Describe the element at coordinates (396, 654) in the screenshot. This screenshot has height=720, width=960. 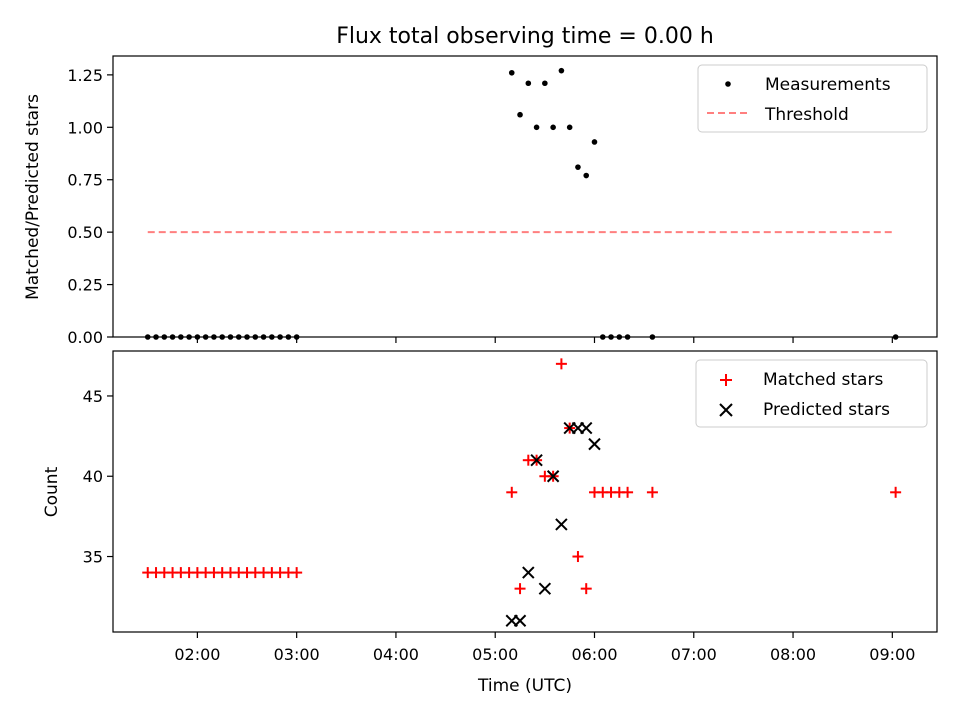
I see `xtick-label-2: 04:00` at that location.